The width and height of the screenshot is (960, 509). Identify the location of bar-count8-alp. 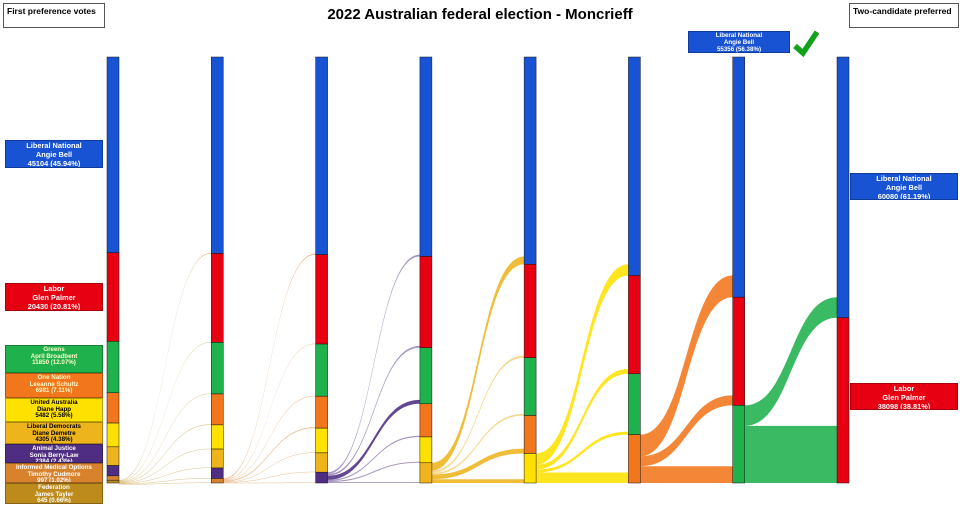
(843, 400).